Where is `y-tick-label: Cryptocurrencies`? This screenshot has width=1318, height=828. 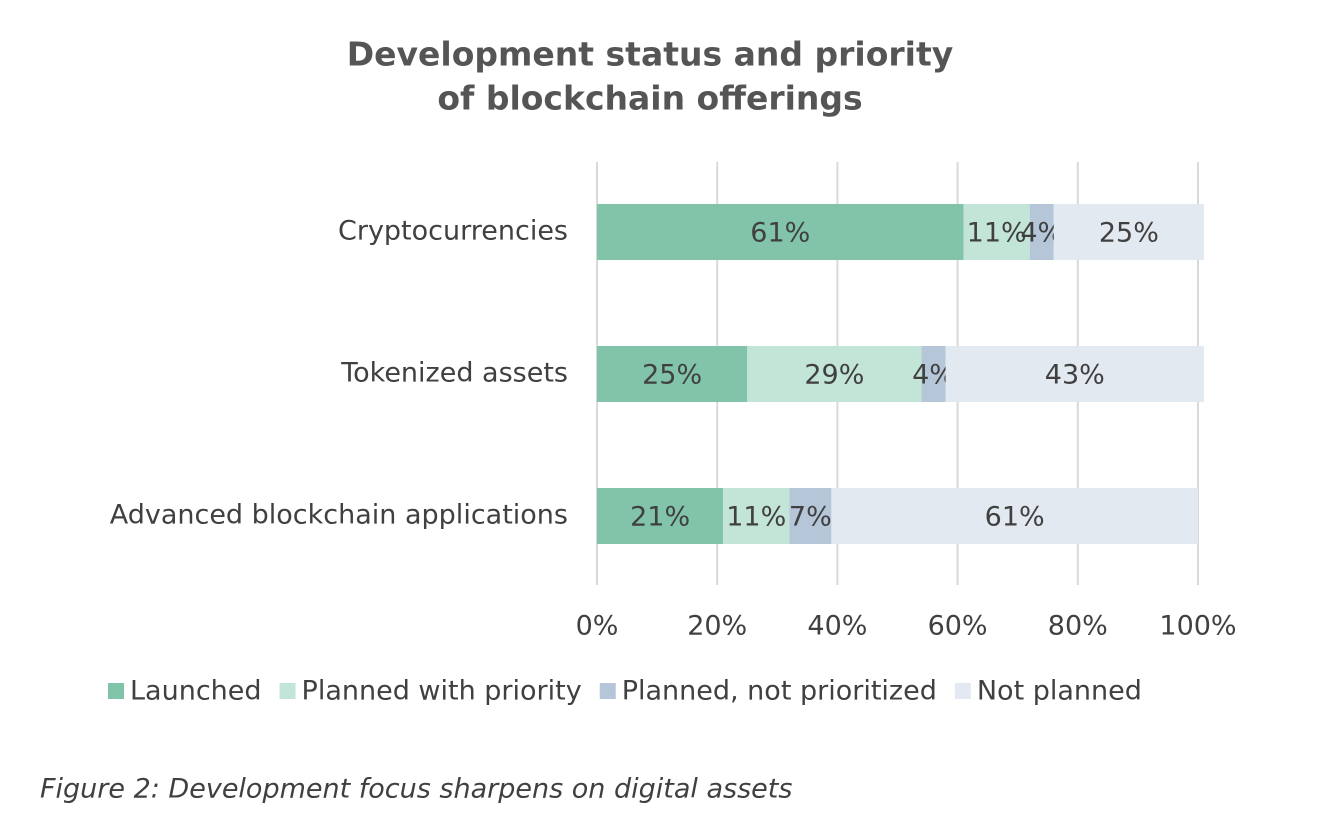 y-tick-label: Cryptocurrencies is located at coordinates (453, 231).